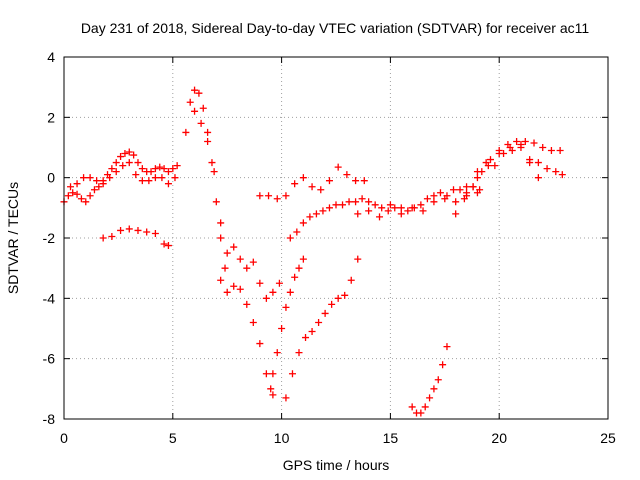 This screenshot has height=480, width=640. Describe the element at coordinates (282, 438) in the screenshot. I see `x-tick-label: 10` at that location.